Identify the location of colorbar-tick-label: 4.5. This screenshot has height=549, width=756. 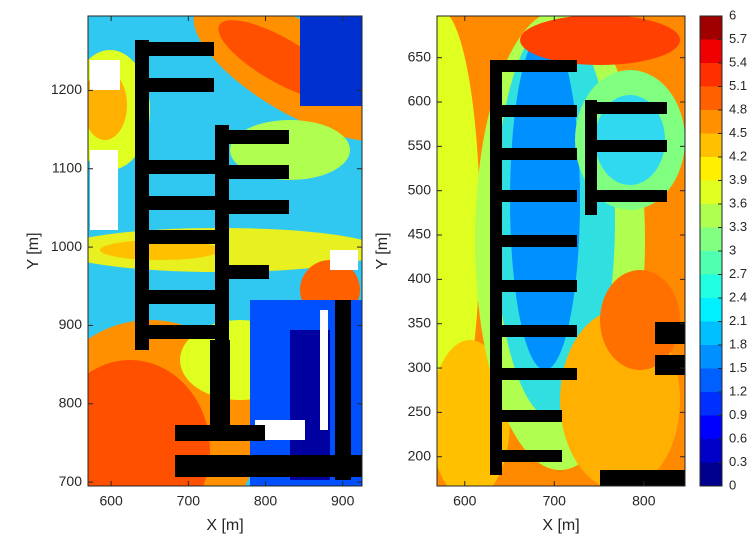
(738, 132).